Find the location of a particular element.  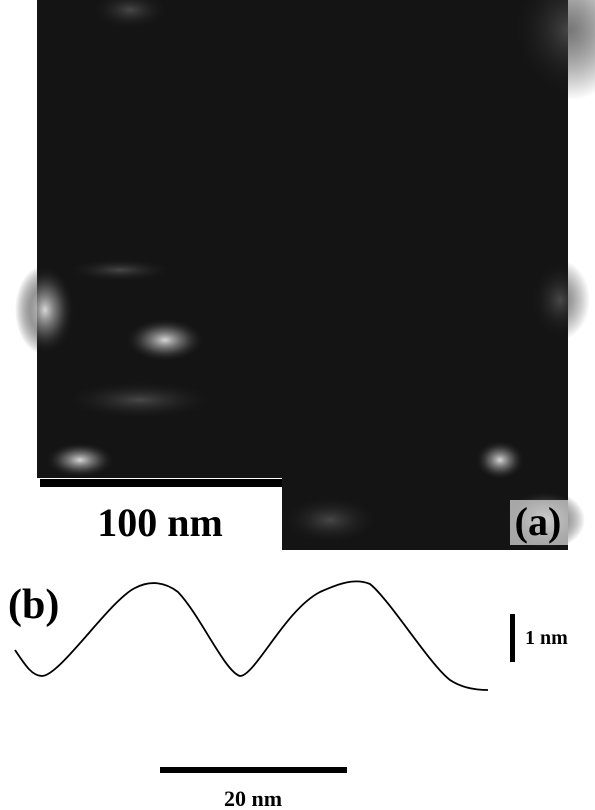

scale-bar is located at coordinates (161, 483).